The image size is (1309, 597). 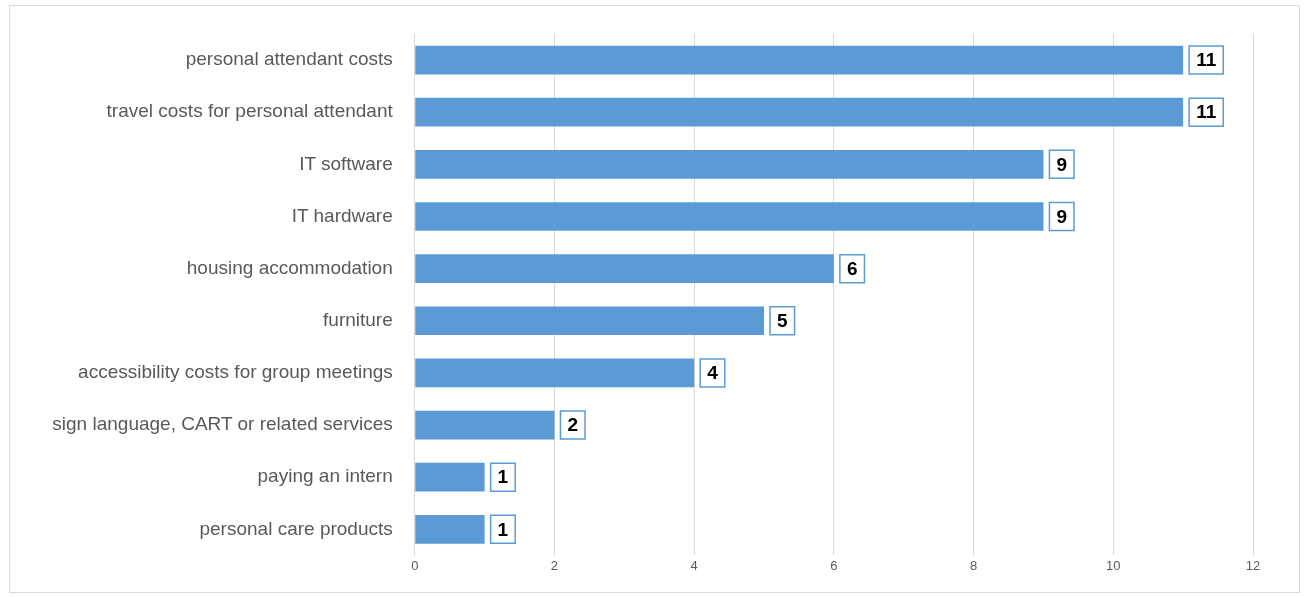 I want to click on y-tick-label: paying an intern, so click(x=325, y=476).